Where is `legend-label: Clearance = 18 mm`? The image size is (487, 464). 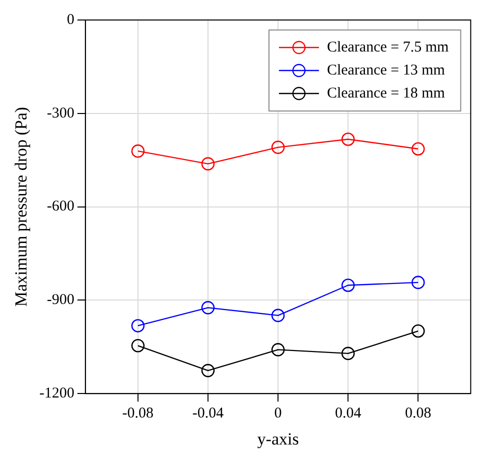 legend-label: Clearance = 18 mm is located at coordinates (386, 93).